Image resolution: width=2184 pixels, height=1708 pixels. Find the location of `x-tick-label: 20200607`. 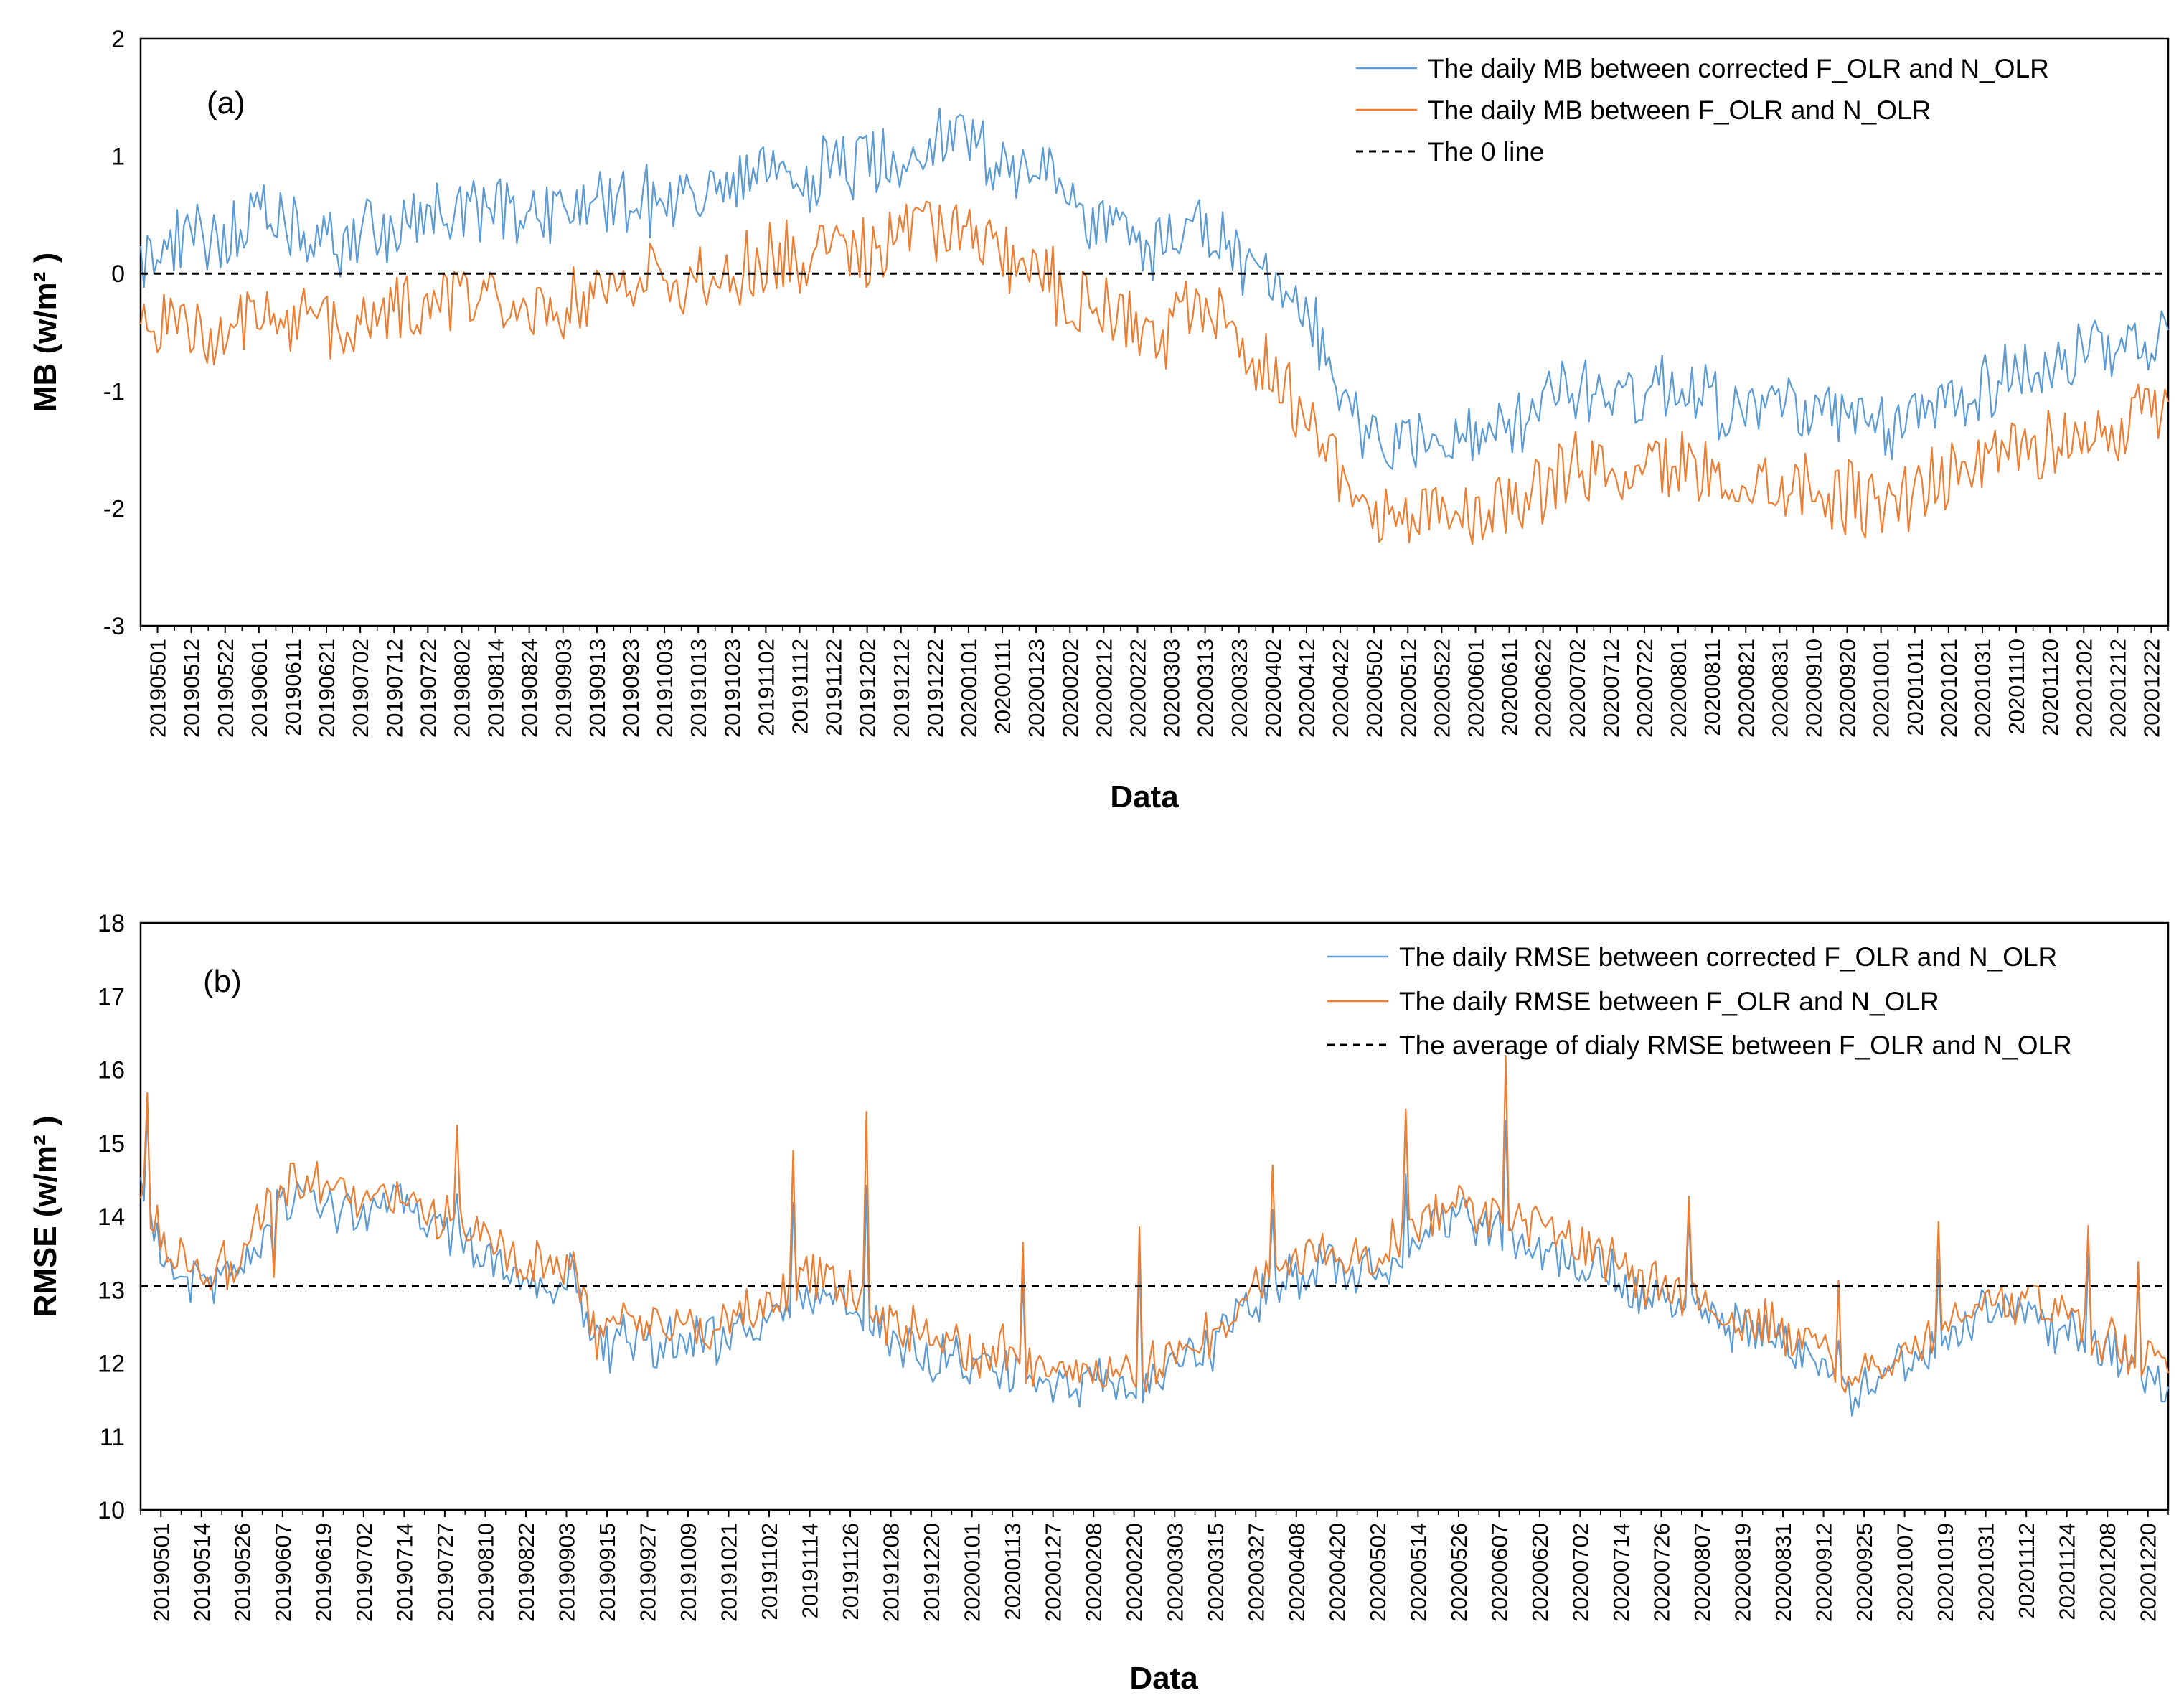

x-tick-label: 20200607 is located at coordinates (1500, 1572).